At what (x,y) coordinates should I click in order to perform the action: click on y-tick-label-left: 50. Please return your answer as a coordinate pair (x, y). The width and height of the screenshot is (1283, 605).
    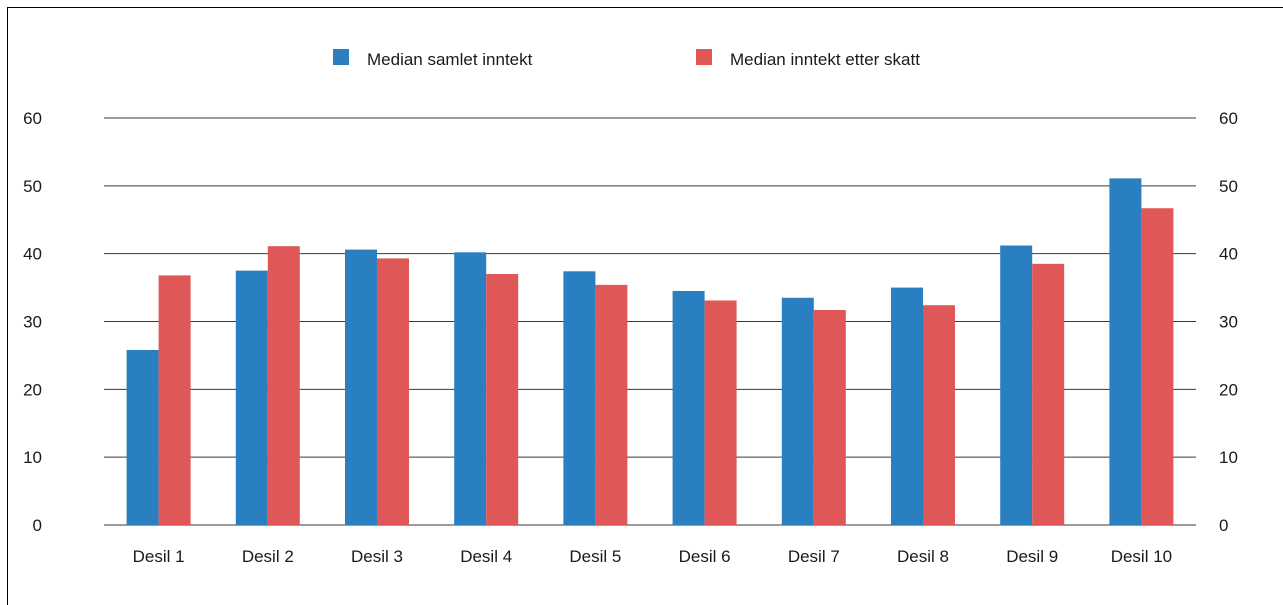
    Looking at the image, I should click on (32, 186).